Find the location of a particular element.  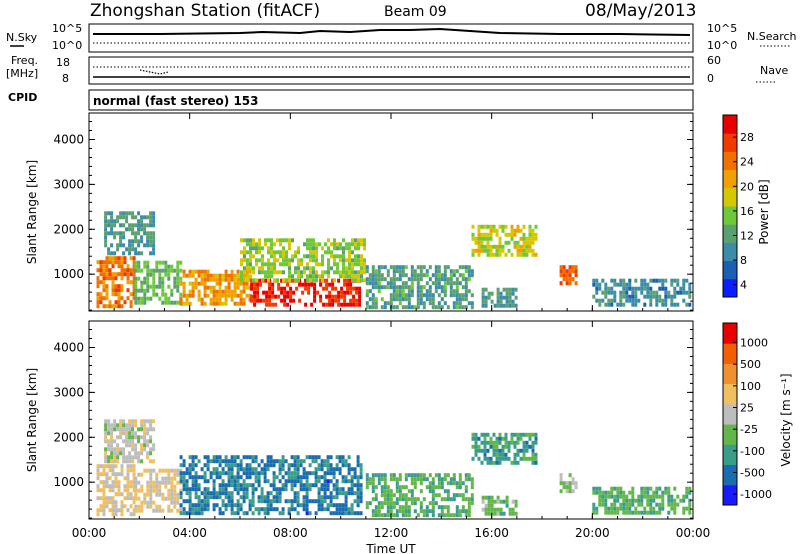

velocity-echo-layer is located at coordinates (394, 468).